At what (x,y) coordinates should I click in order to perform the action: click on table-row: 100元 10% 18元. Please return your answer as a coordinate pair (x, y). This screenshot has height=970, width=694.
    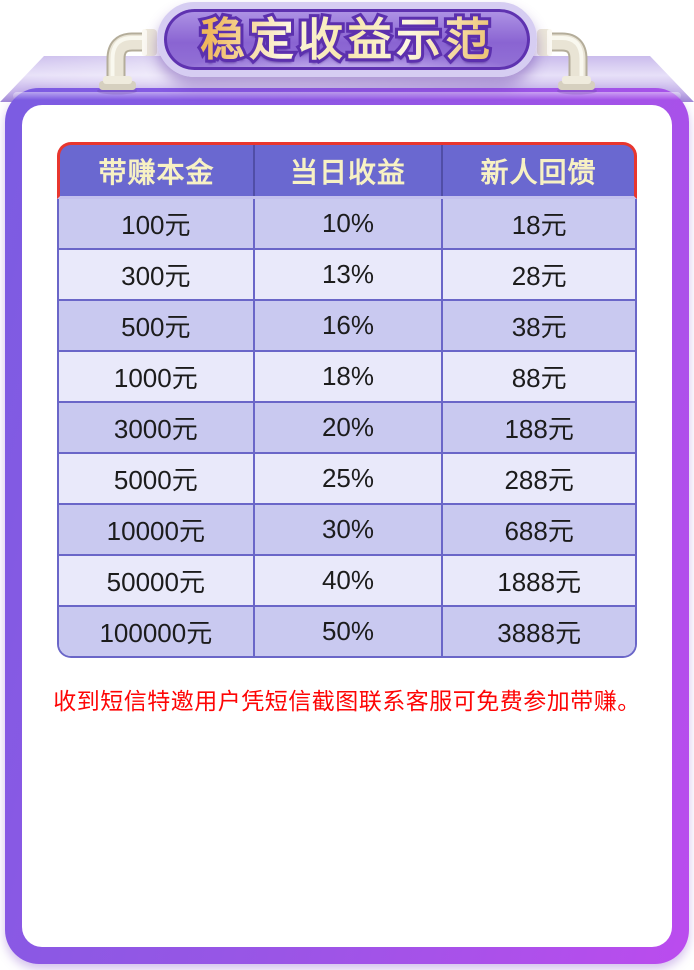
    Looking at the image, I should click on (347, 223).